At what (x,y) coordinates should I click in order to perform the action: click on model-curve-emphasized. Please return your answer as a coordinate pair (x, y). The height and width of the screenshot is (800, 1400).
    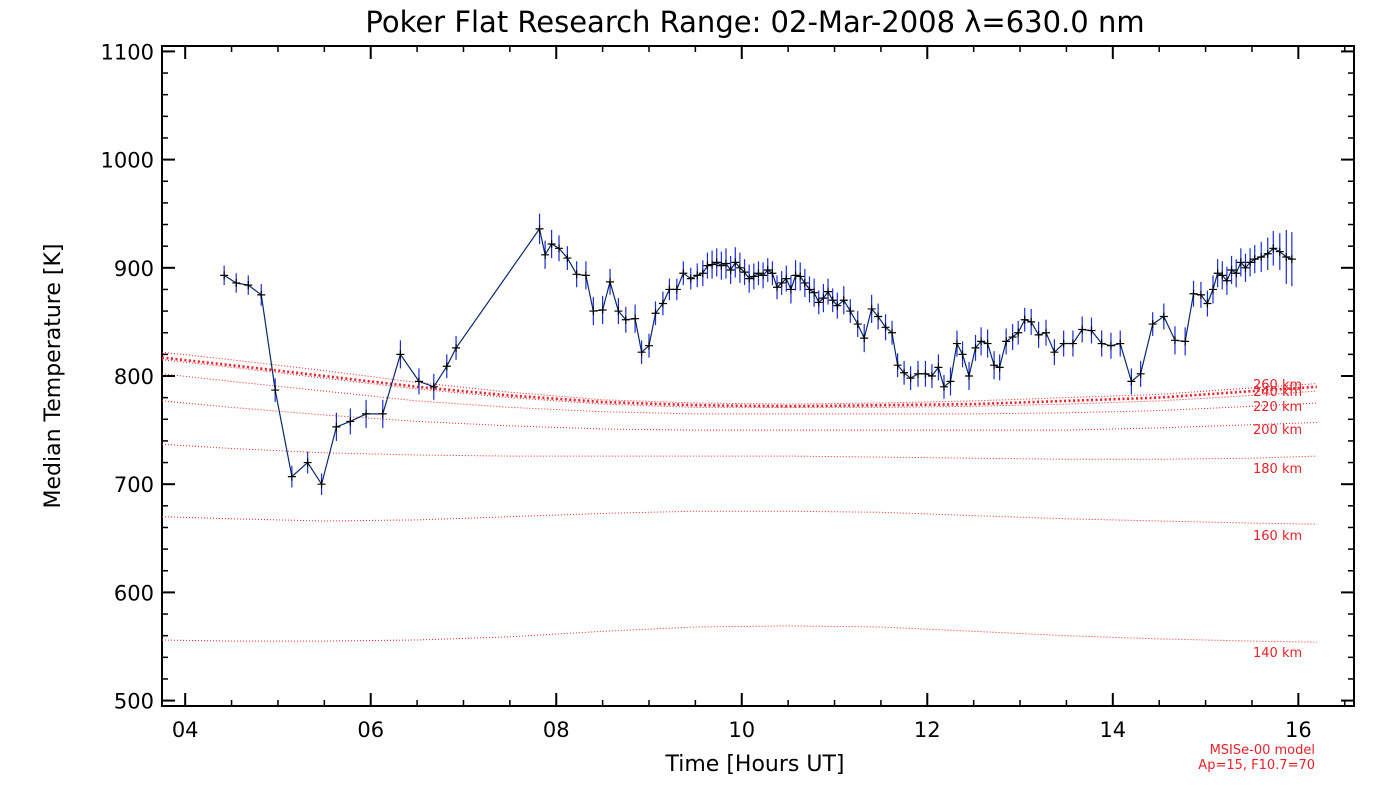
    Looking at the image, I should click on (739, 382).